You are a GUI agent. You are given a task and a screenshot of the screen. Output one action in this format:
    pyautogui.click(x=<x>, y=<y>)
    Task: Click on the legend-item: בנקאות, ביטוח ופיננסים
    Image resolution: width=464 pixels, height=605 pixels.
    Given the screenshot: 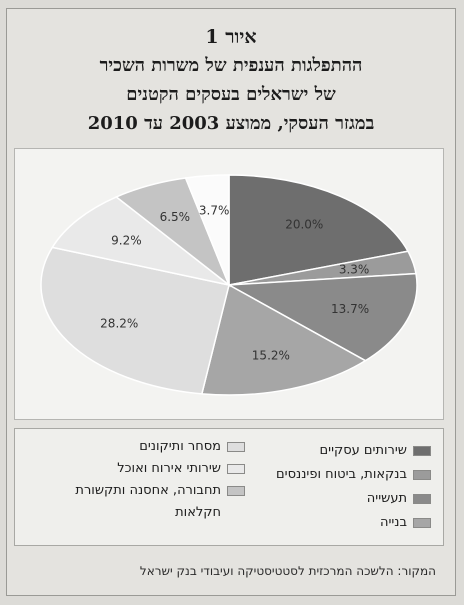 What is the action you would take?
    pyautogui.click(x=353, y=474)
    